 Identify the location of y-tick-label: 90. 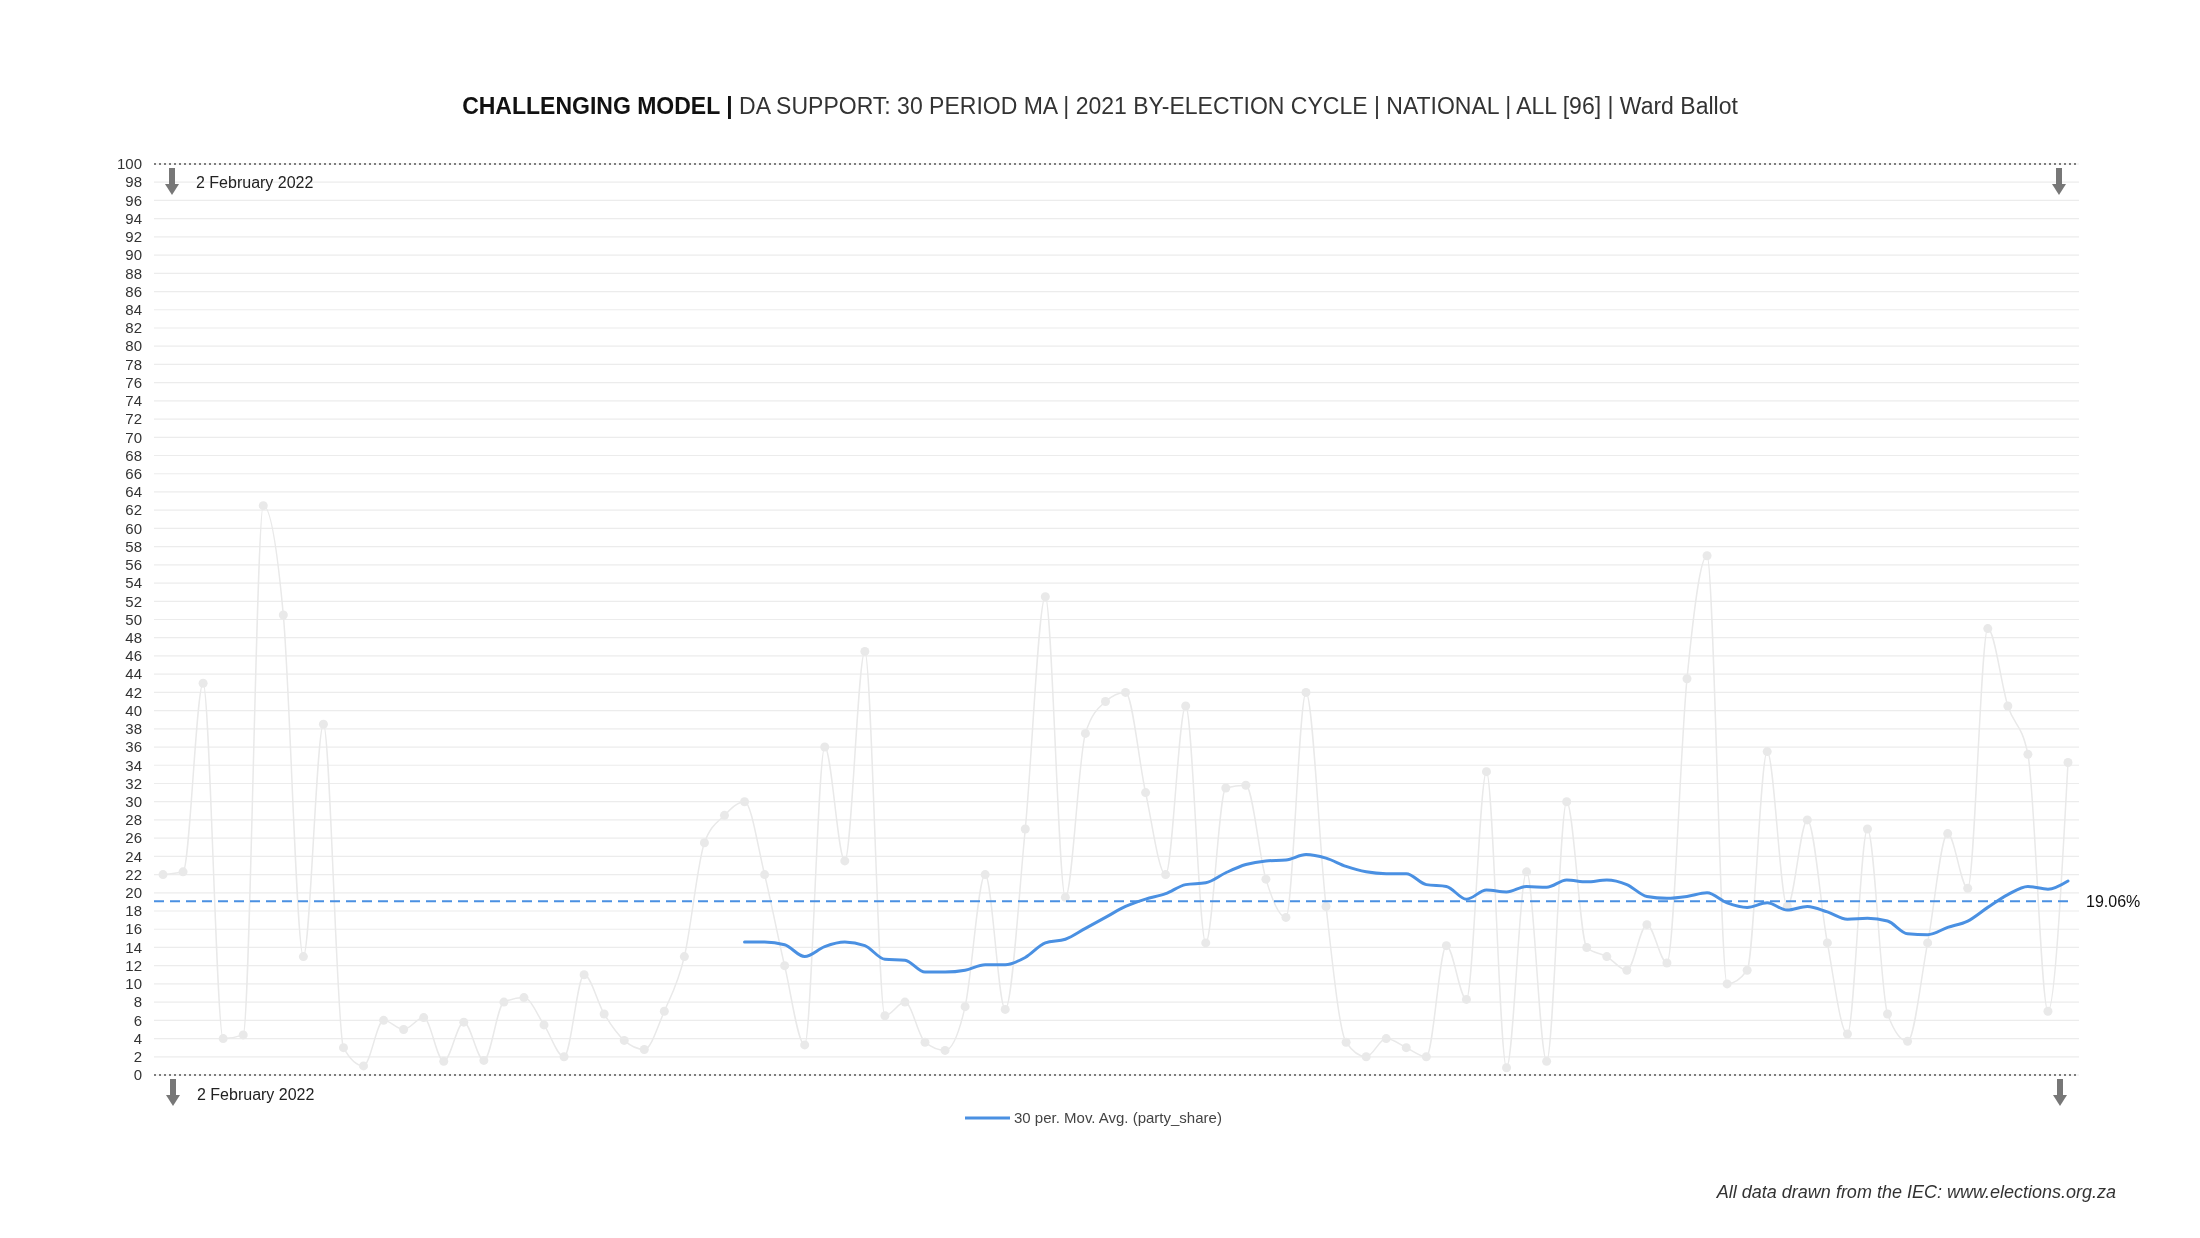
(133, 255).